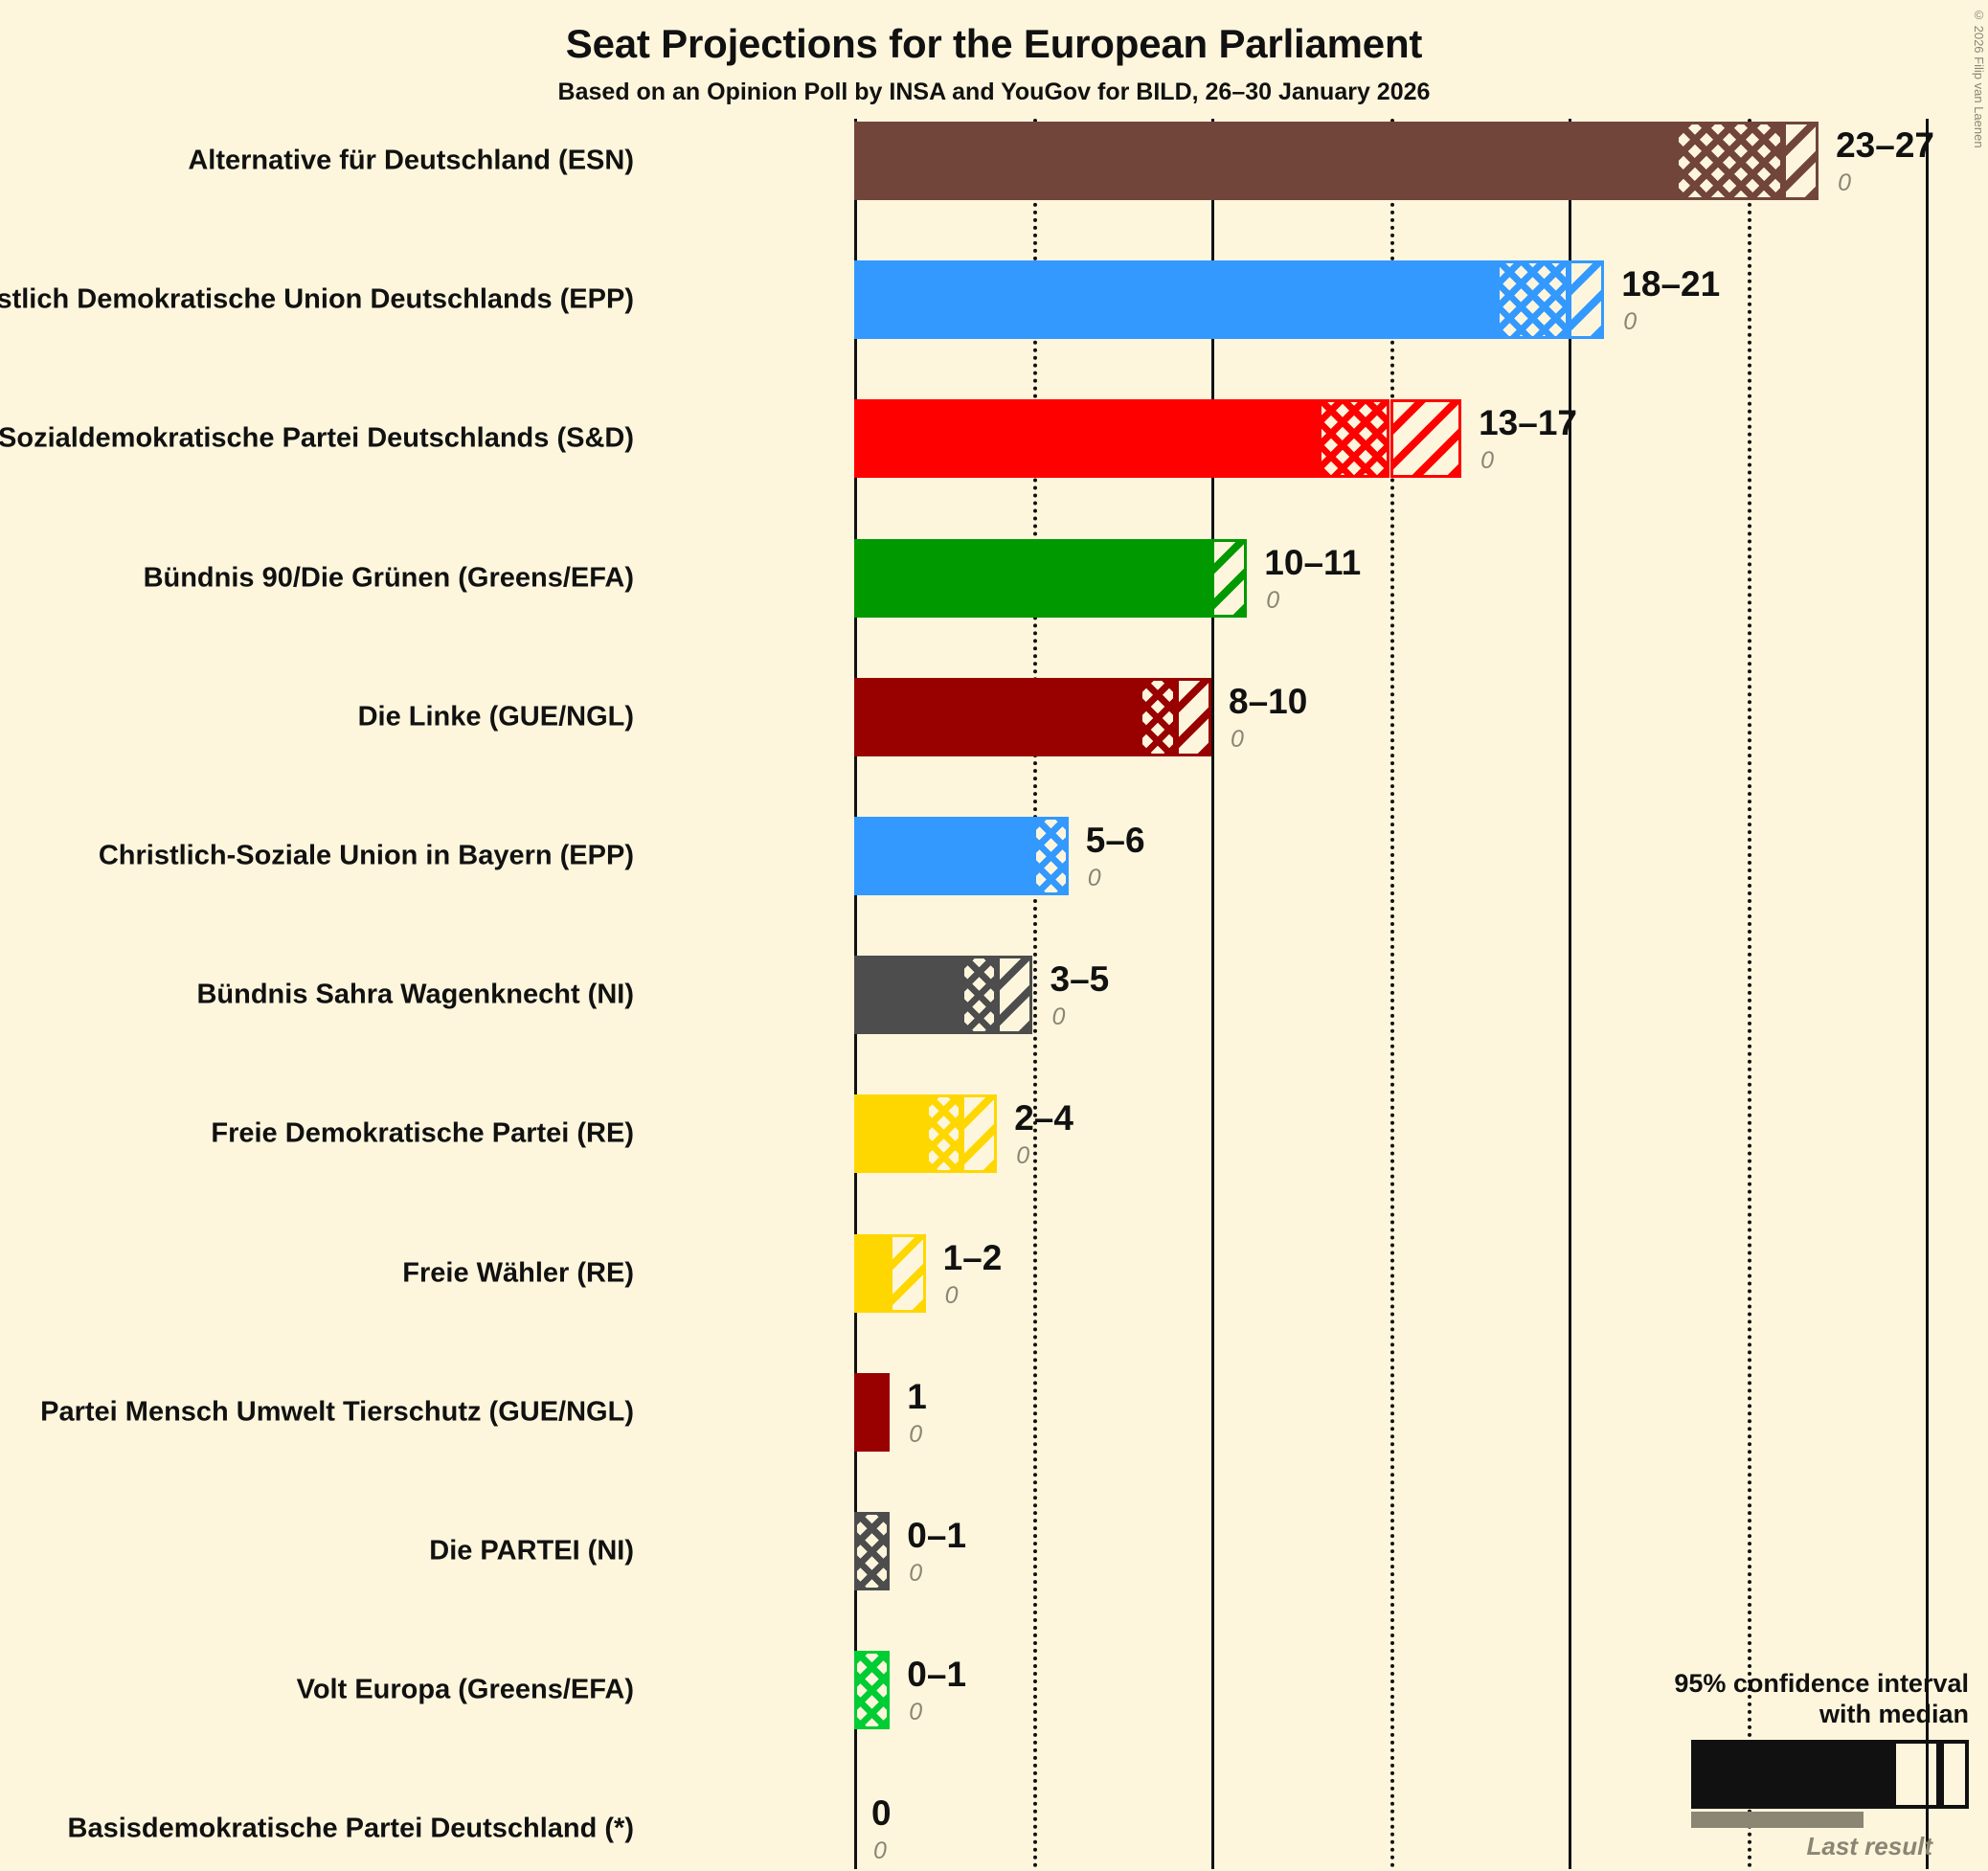 Image resolution: width=1988 pixels, height=1871 pixels. I want to click on legend-ci-label: 95% confidence interval, so click(1821, 1684).